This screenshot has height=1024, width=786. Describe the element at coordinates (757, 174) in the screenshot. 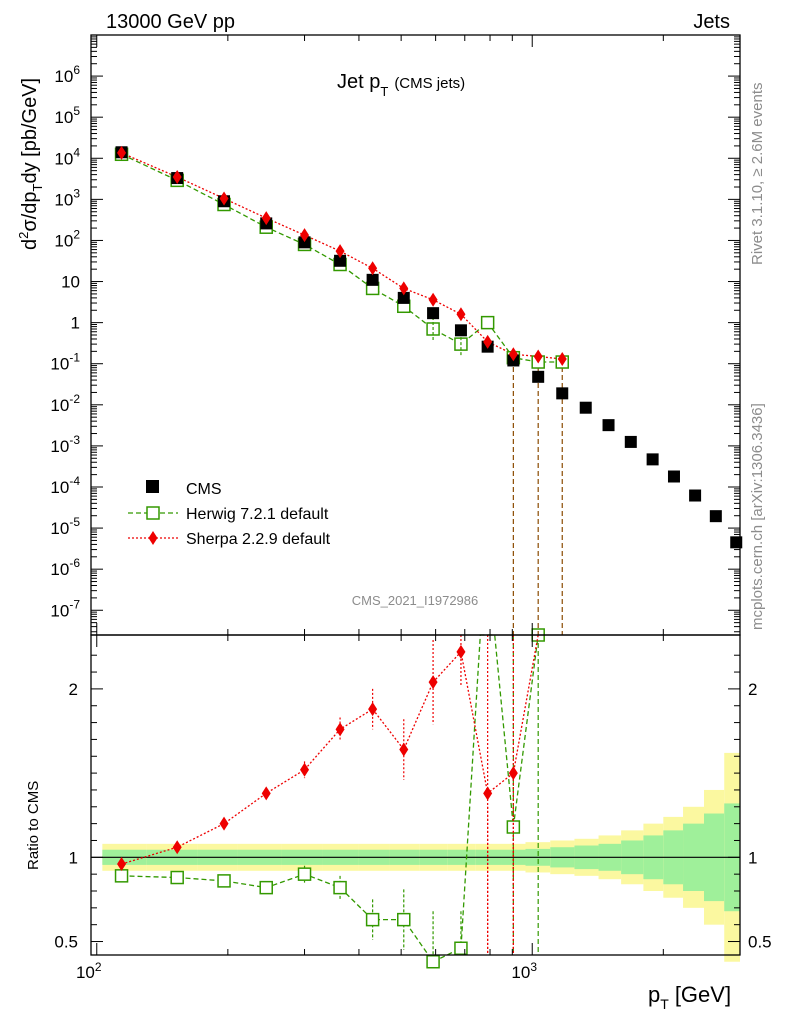

I see `side-label-rivet: Rivet 3.1.10, ≥ 2.6M events` at that location.